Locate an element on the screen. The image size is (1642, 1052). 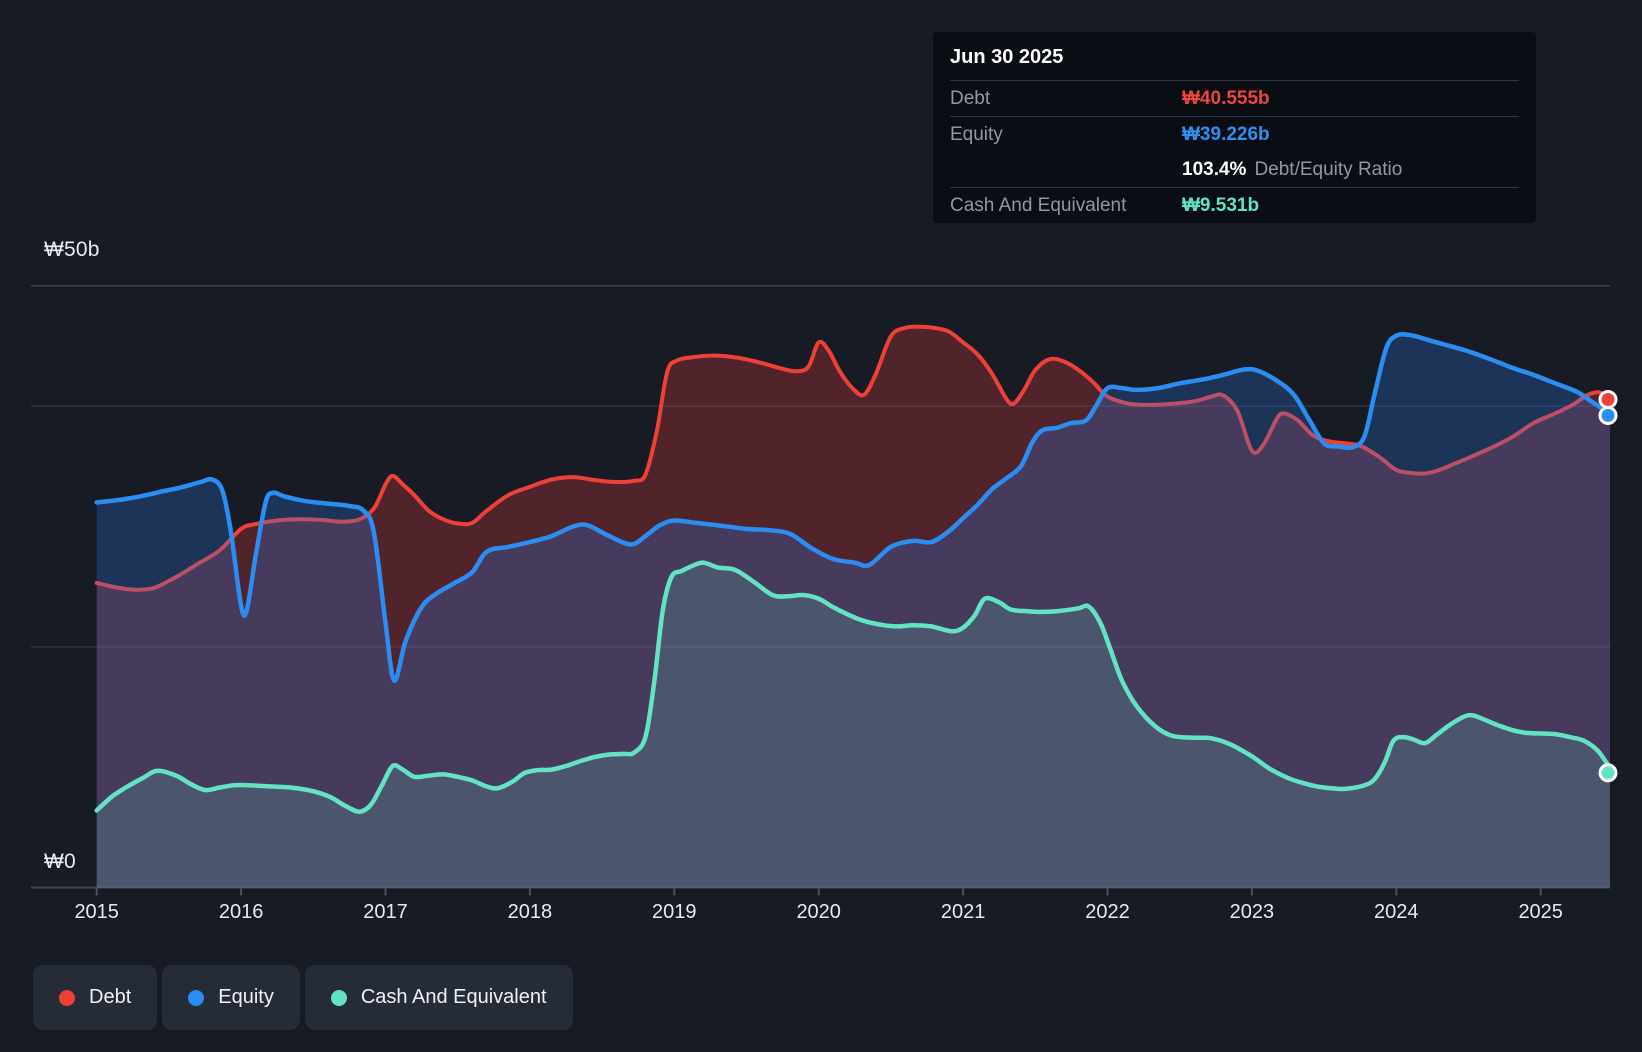
tooltip-row-equity: Equity ₩39.226b is located at coordinates (1234, 134).